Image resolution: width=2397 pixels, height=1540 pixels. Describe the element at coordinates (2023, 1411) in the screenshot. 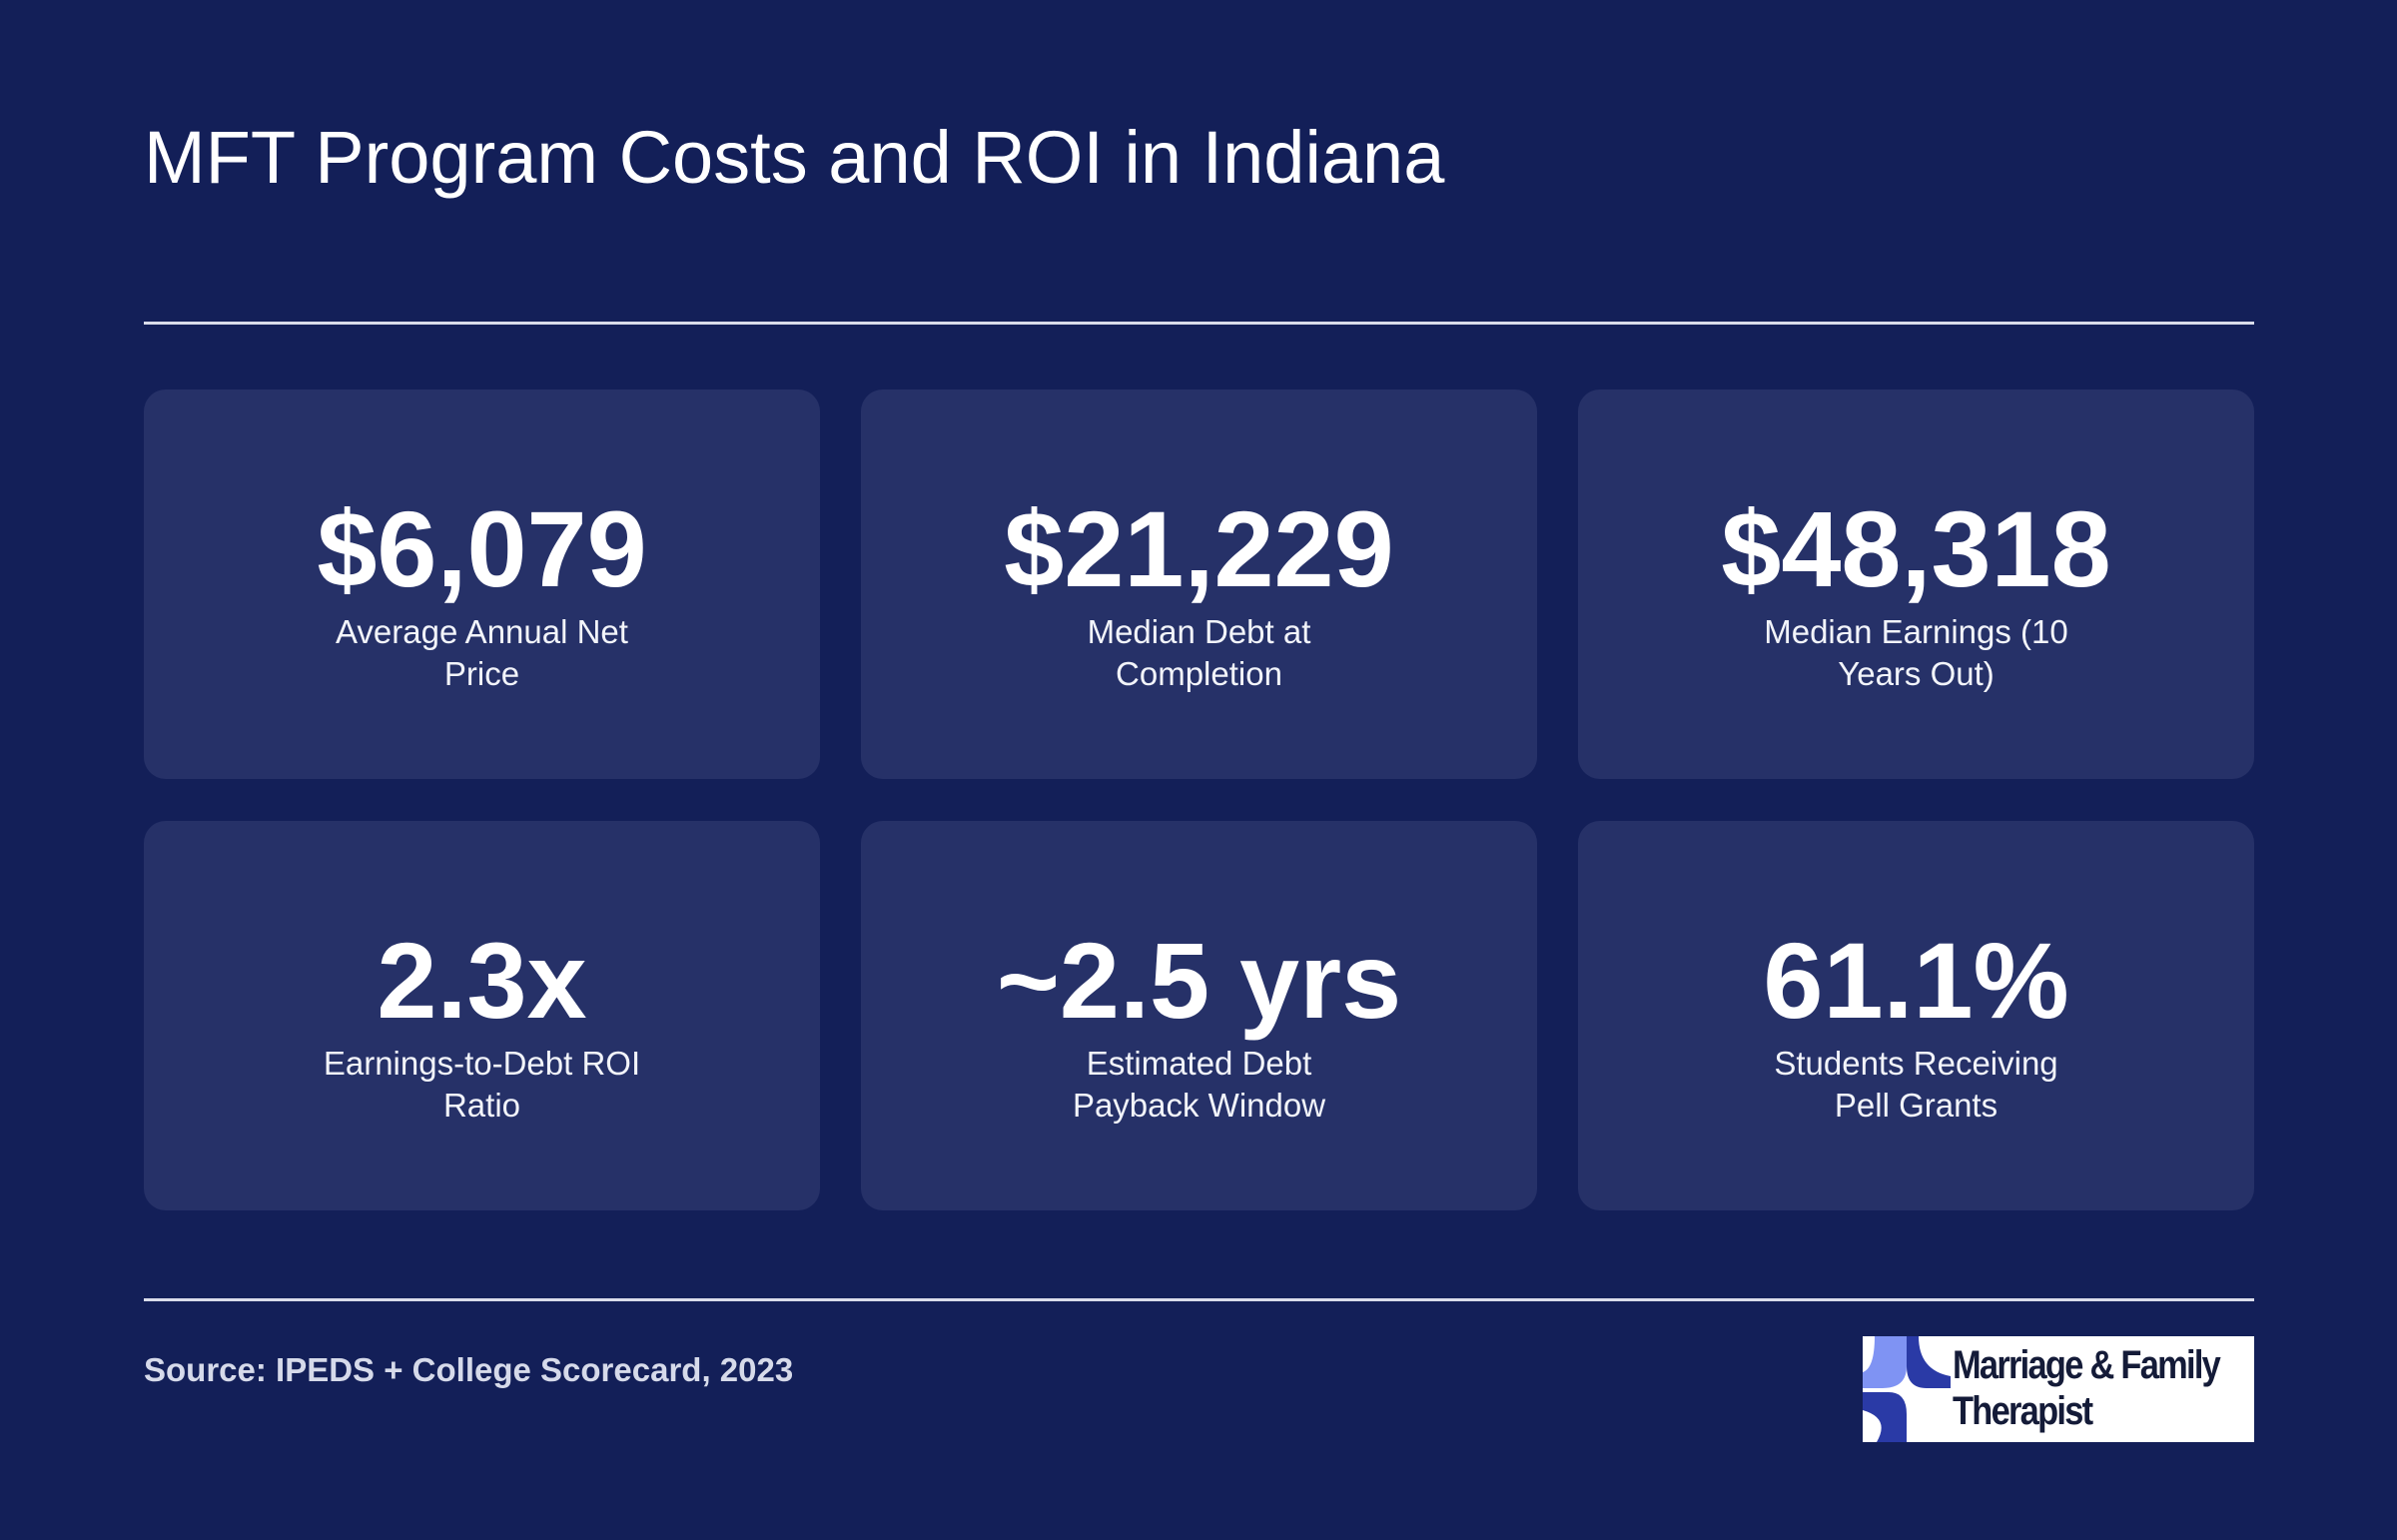

I see `logo-line-2: Therapist` at that location.